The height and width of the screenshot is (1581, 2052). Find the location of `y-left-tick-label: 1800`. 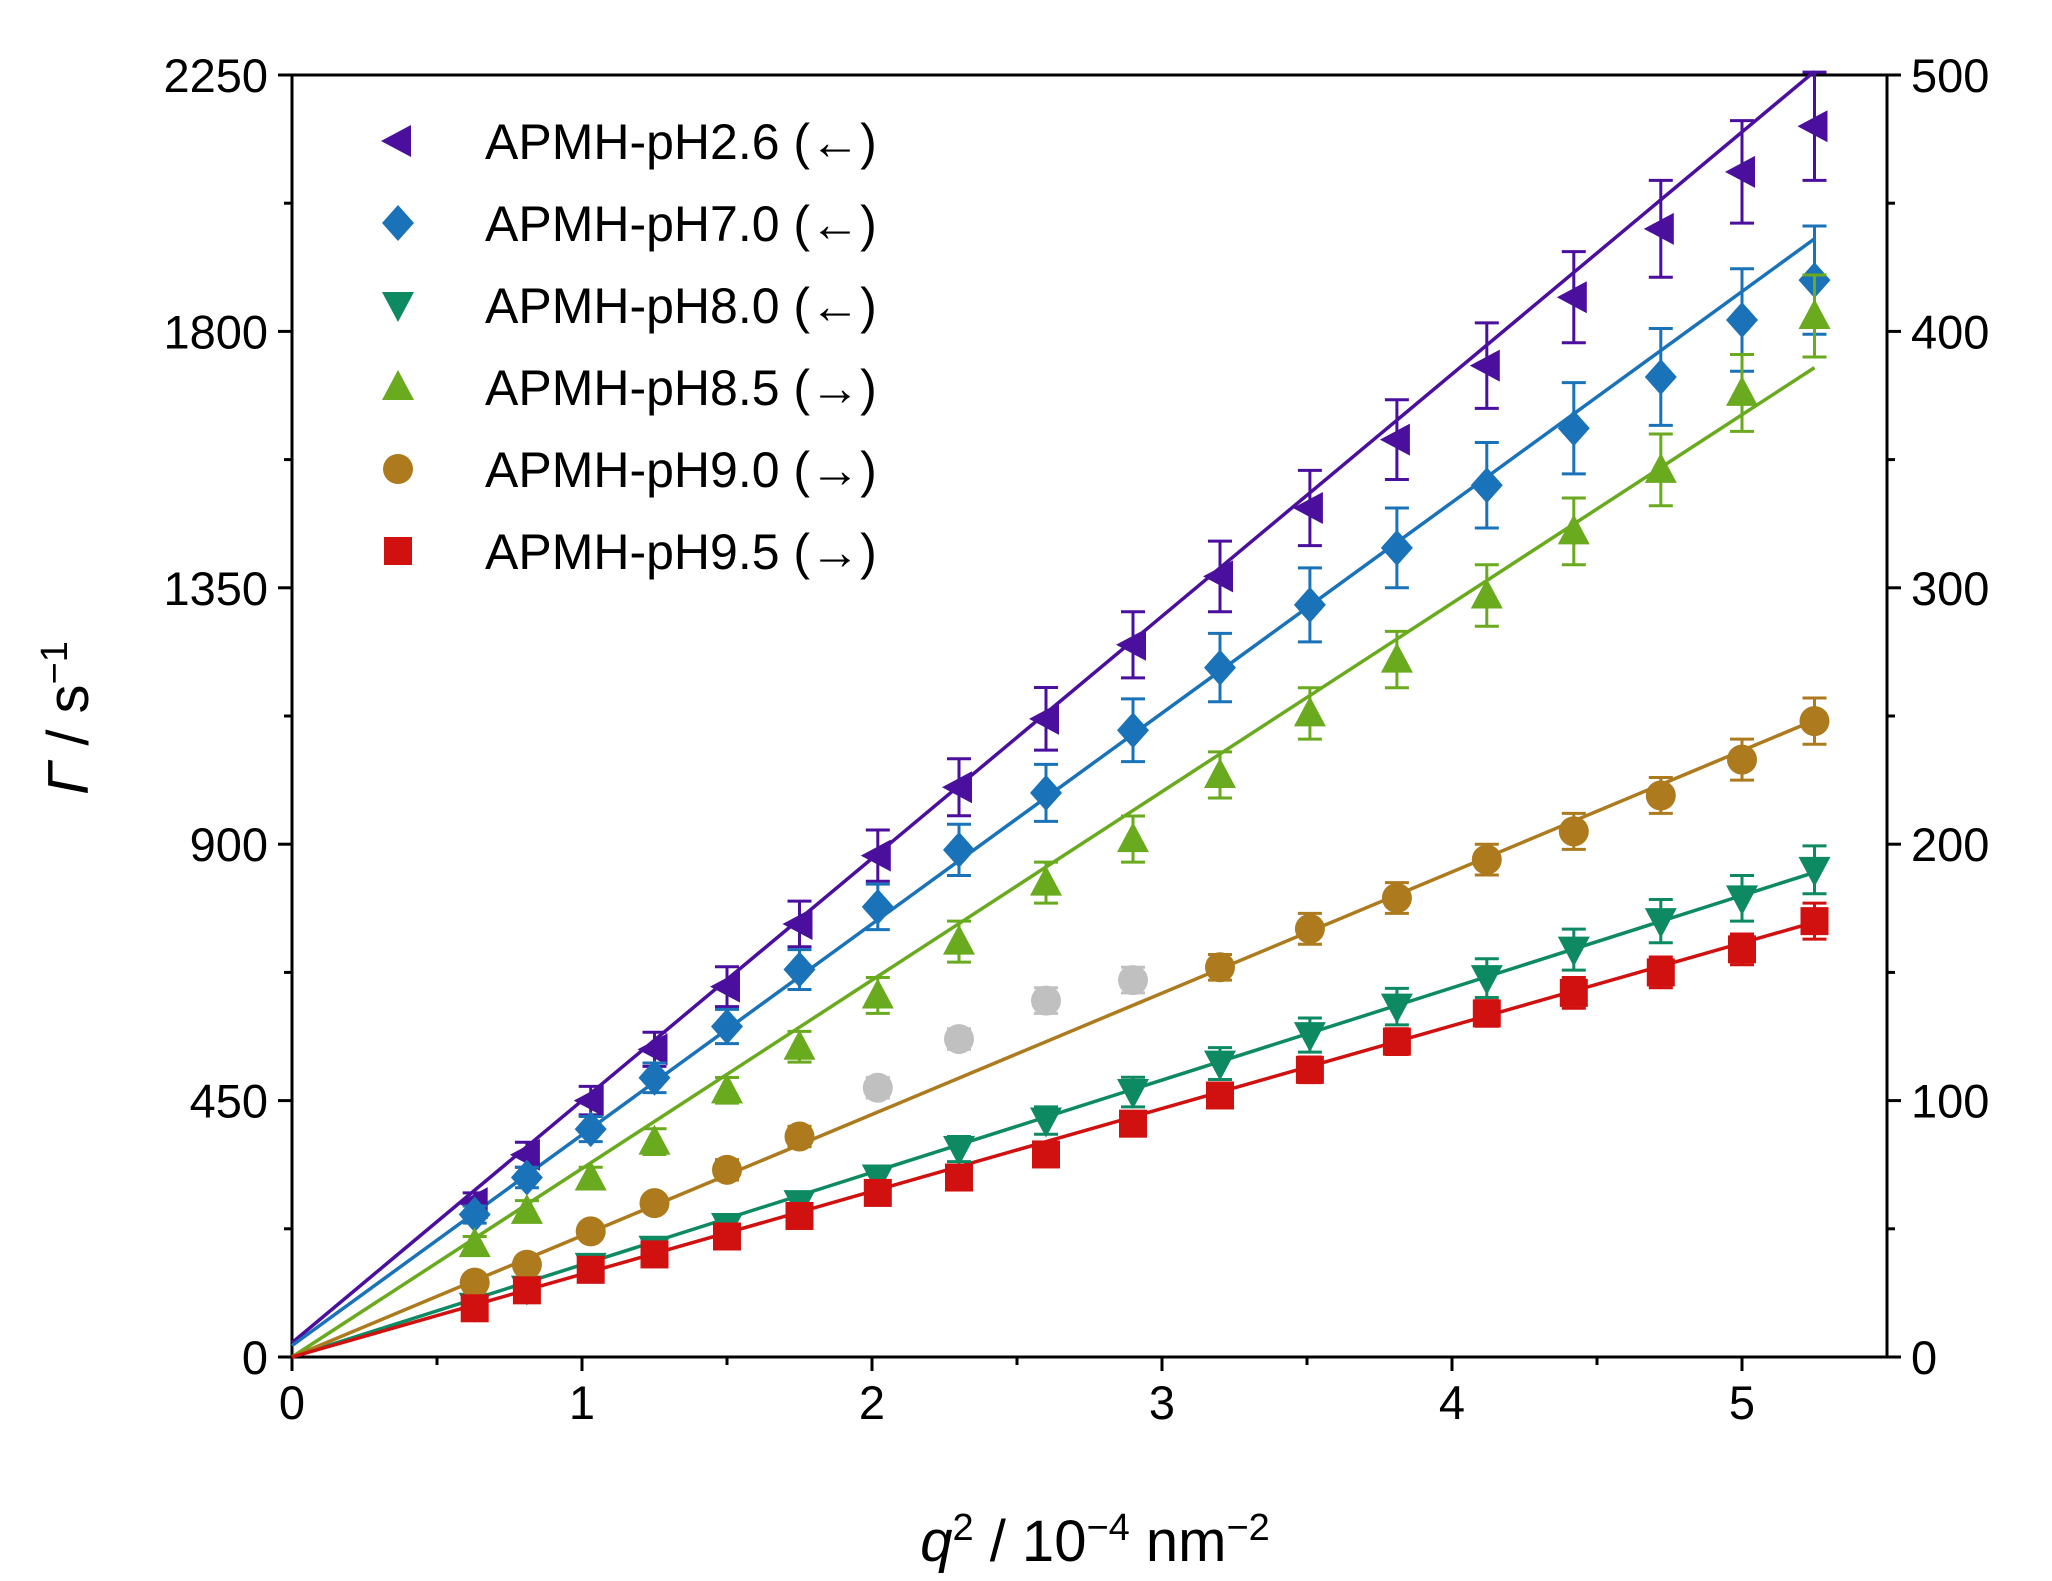

y-left-tick-label: 1800 is located at coordinates (215, 331).